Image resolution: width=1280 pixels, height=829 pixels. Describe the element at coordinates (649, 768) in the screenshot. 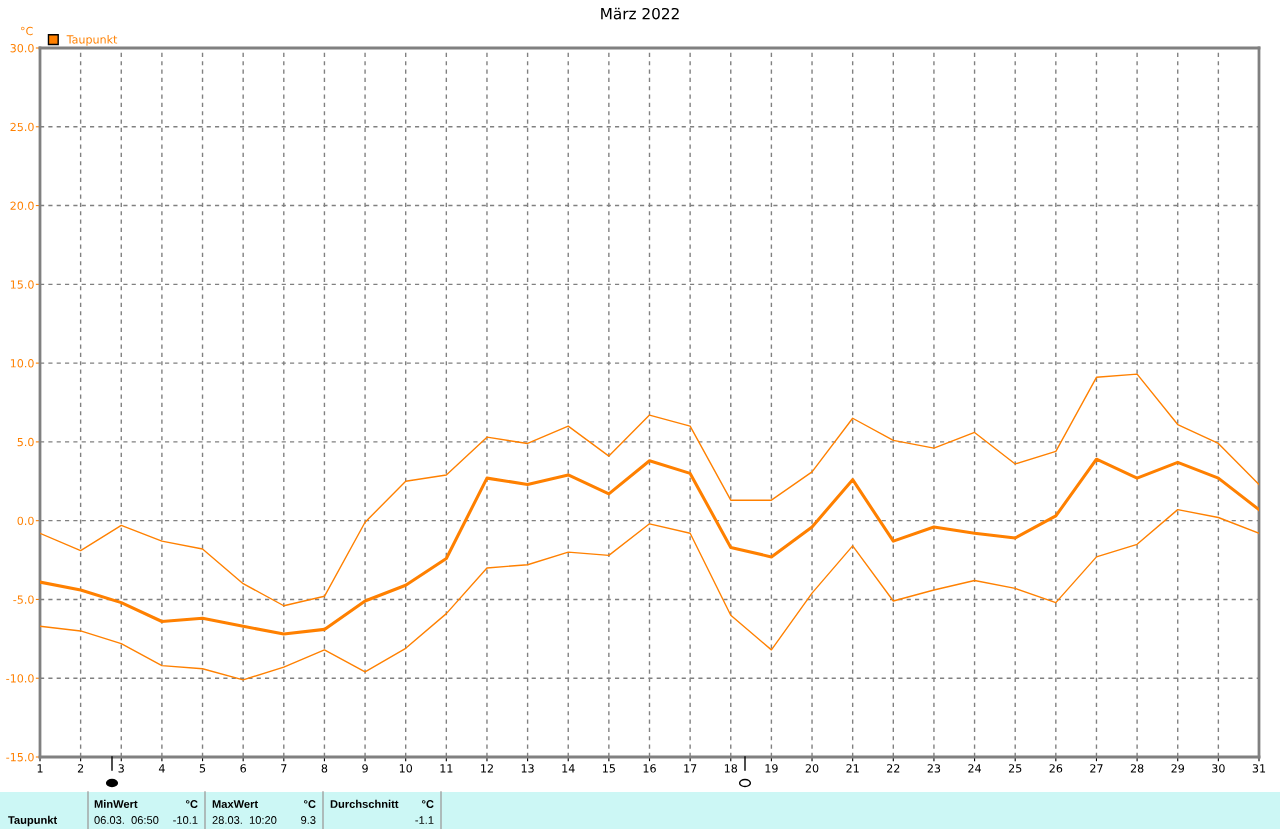

I see `x-tick-label: 16` at that location.